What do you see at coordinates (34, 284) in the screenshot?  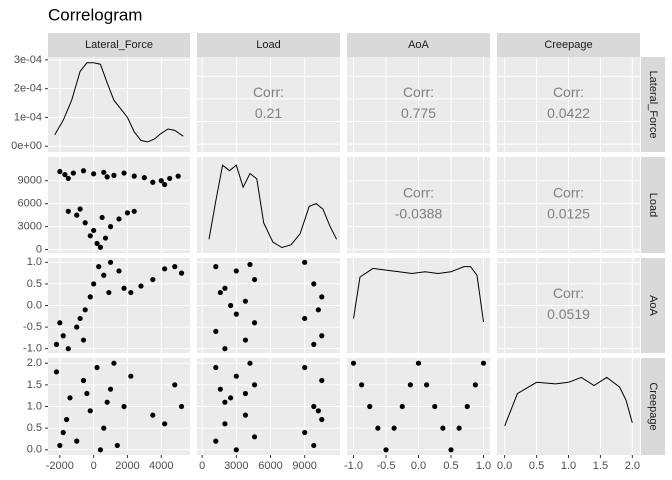 I see `y-tick-label: 0.5` at bounding box center [34, 284].